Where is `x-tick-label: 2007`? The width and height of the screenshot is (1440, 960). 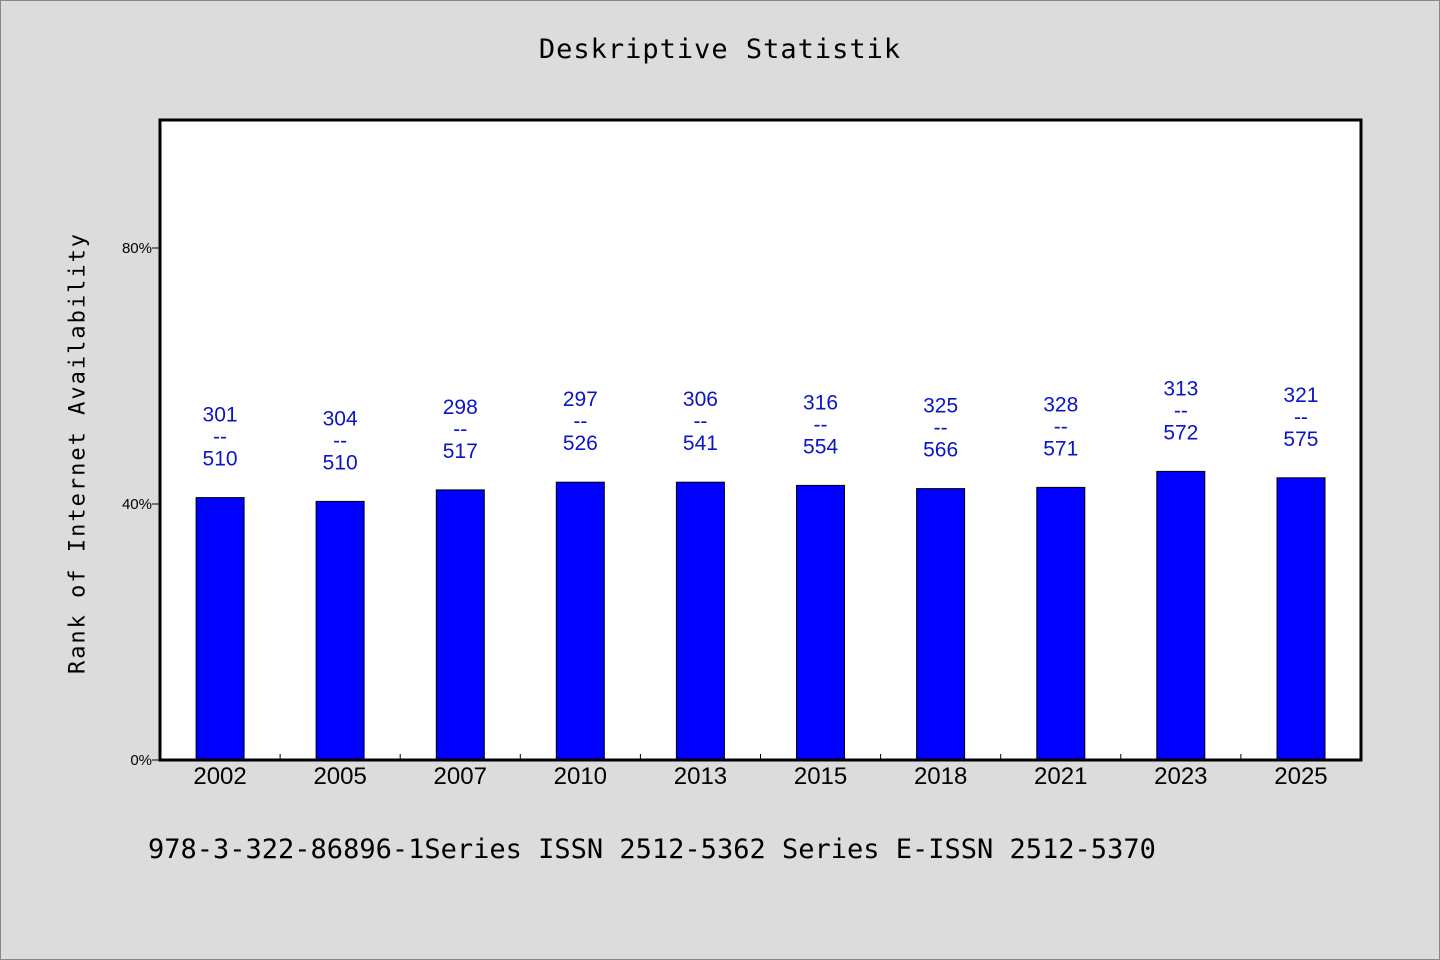 x-tick-label: 2007 is located at coordinates (460, 776).